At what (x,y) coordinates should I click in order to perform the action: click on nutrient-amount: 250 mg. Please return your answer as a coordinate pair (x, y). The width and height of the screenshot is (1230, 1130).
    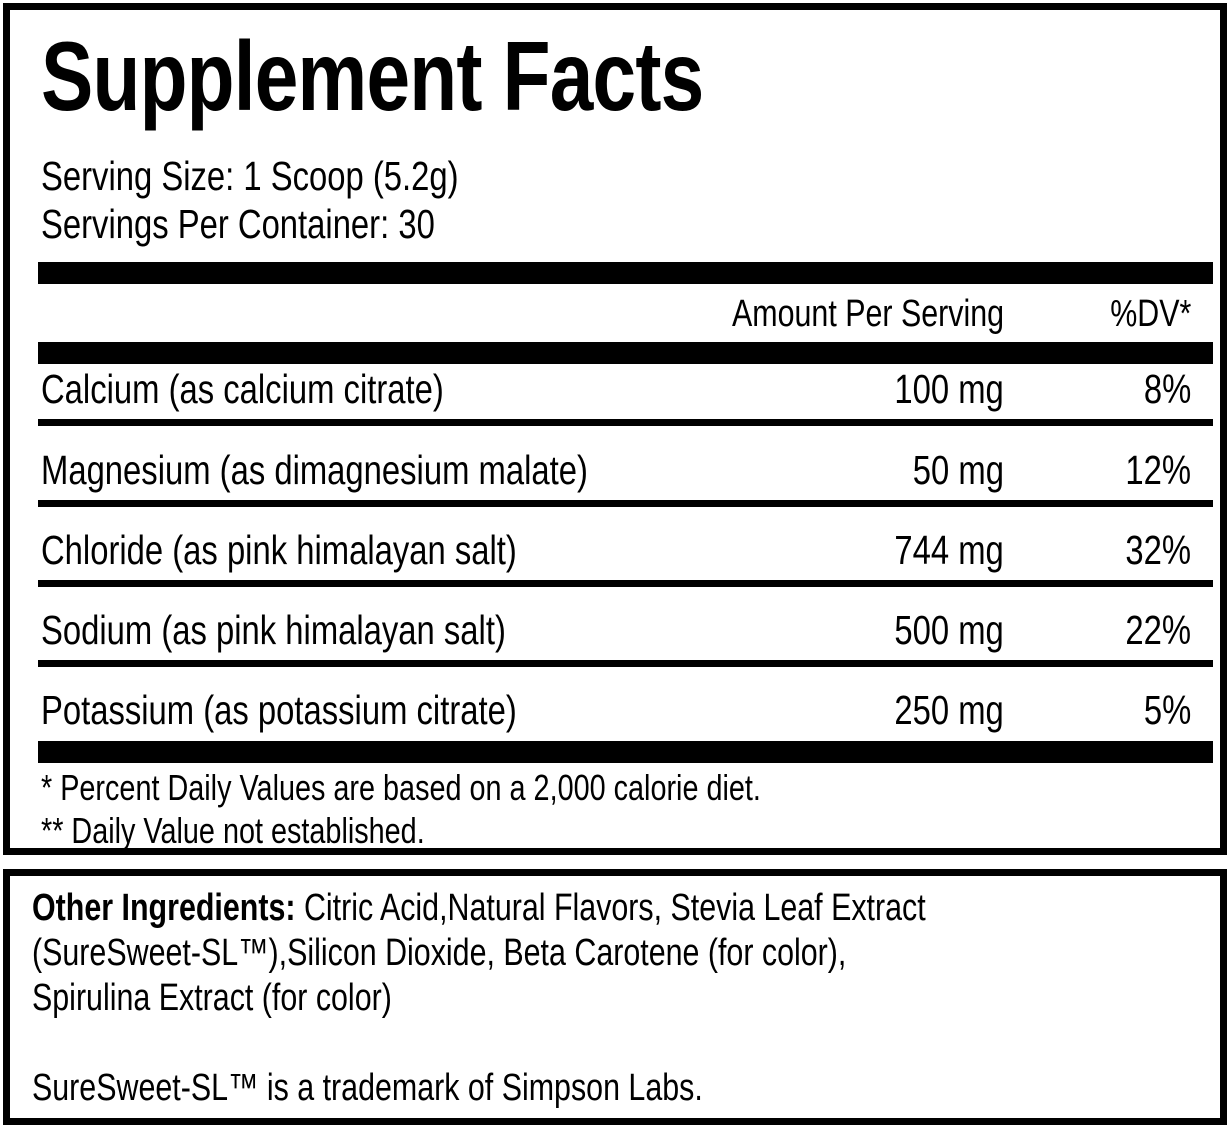
    Looking at the image, I should click on (949, 710).